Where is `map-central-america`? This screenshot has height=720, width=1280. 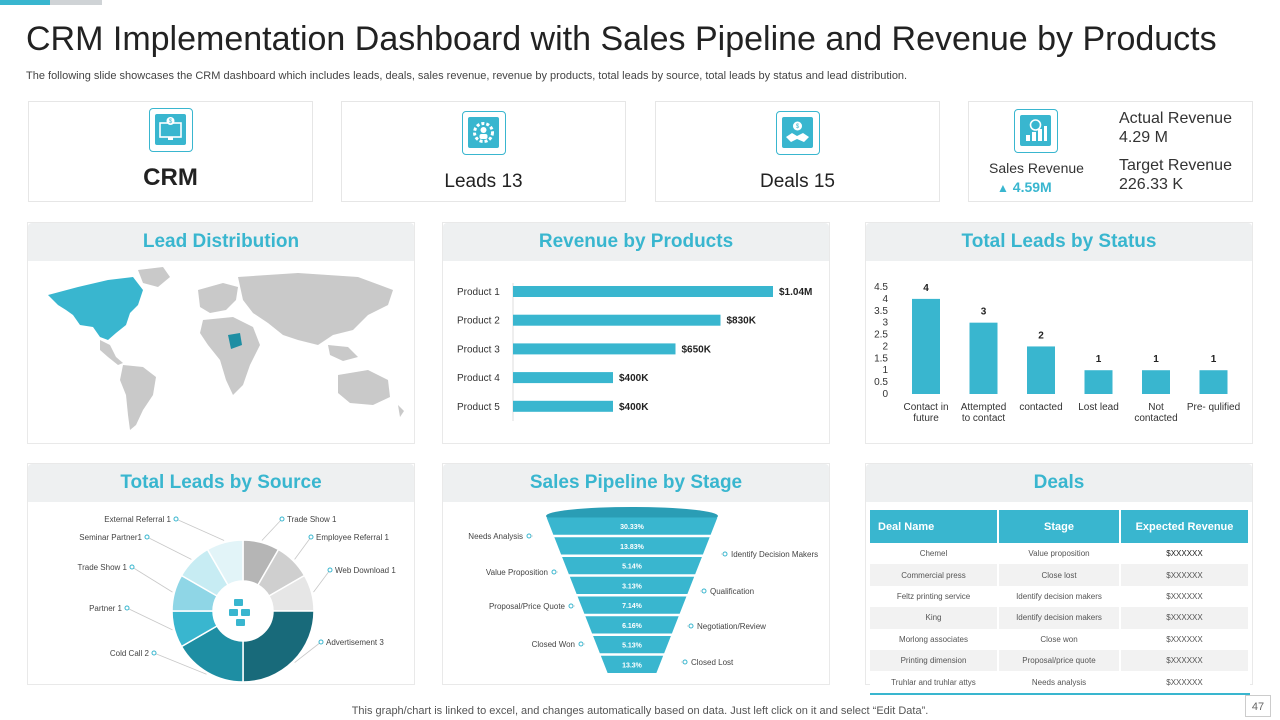
map-central-america is located at coordinates (111, 352).